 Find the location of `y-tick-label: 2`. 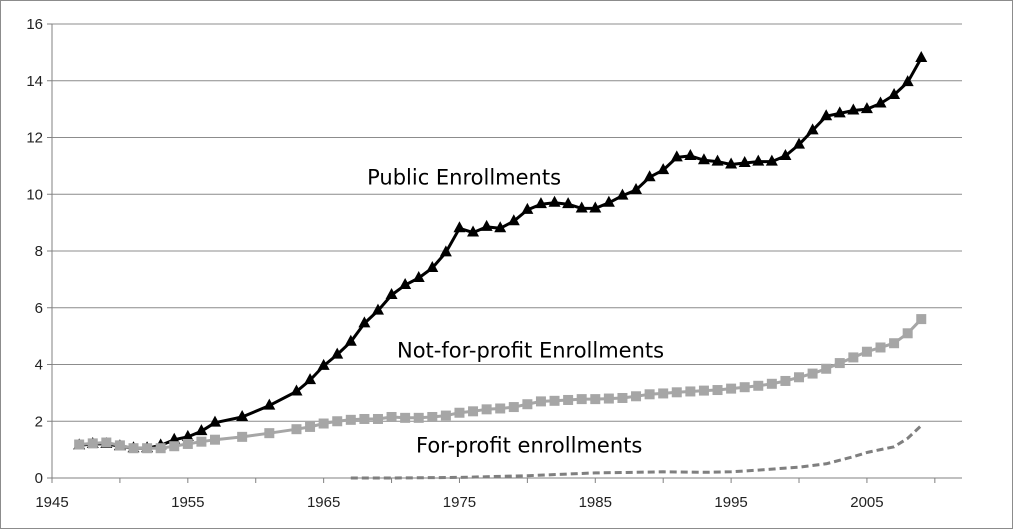

y-tick-label: 2 is located at coordinates (39, 421).